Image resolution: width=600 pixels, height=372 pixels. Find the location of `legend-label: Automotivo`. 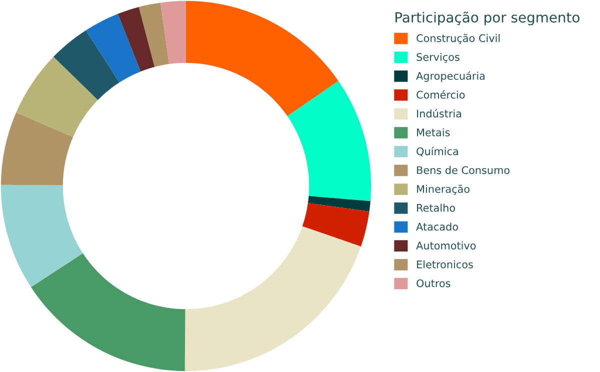

legend-label: Automotivo is located at coordinates (446, 245).